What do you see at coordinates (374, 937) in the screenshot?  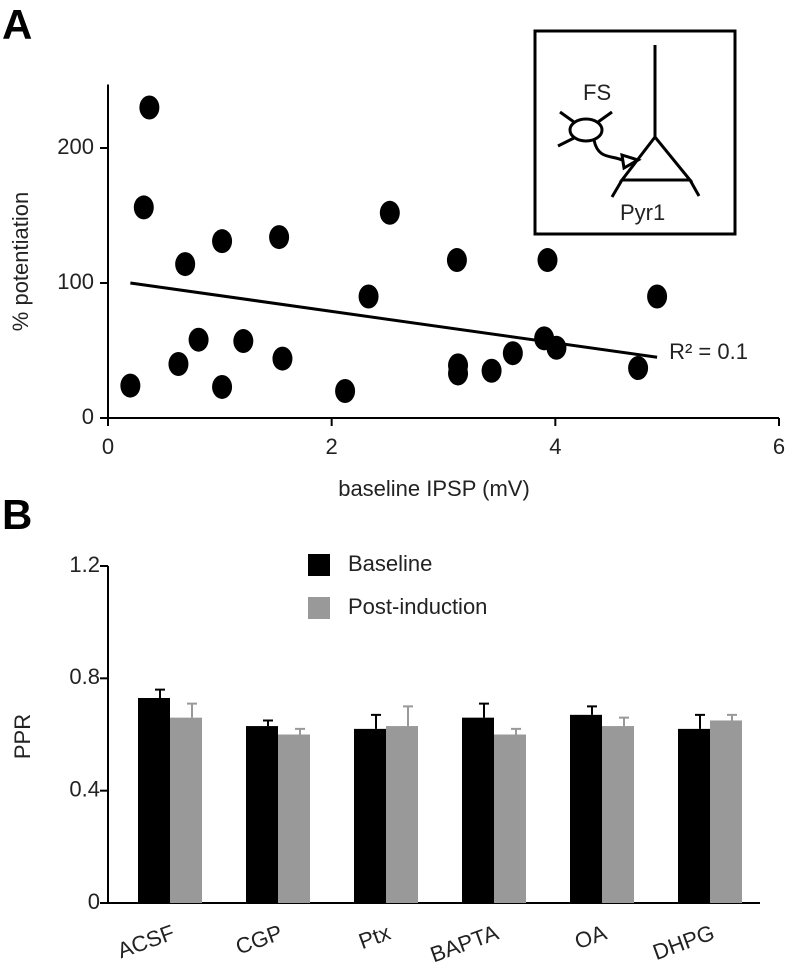 I see `x-tick-label: Ptx` at bounding box center [374, 937].